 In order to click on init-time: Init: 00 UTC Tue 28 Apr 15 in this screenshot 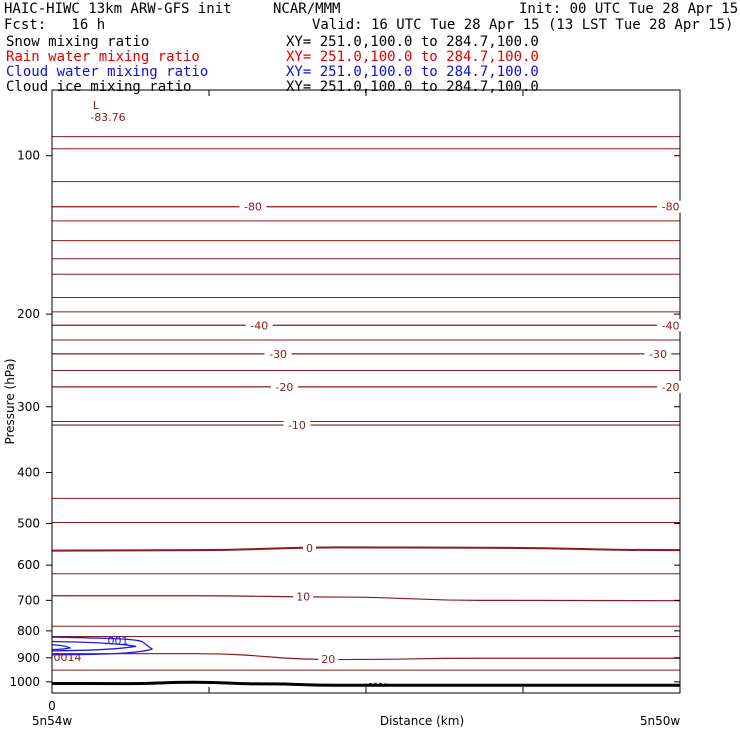, I will do `click(629, 9)`.